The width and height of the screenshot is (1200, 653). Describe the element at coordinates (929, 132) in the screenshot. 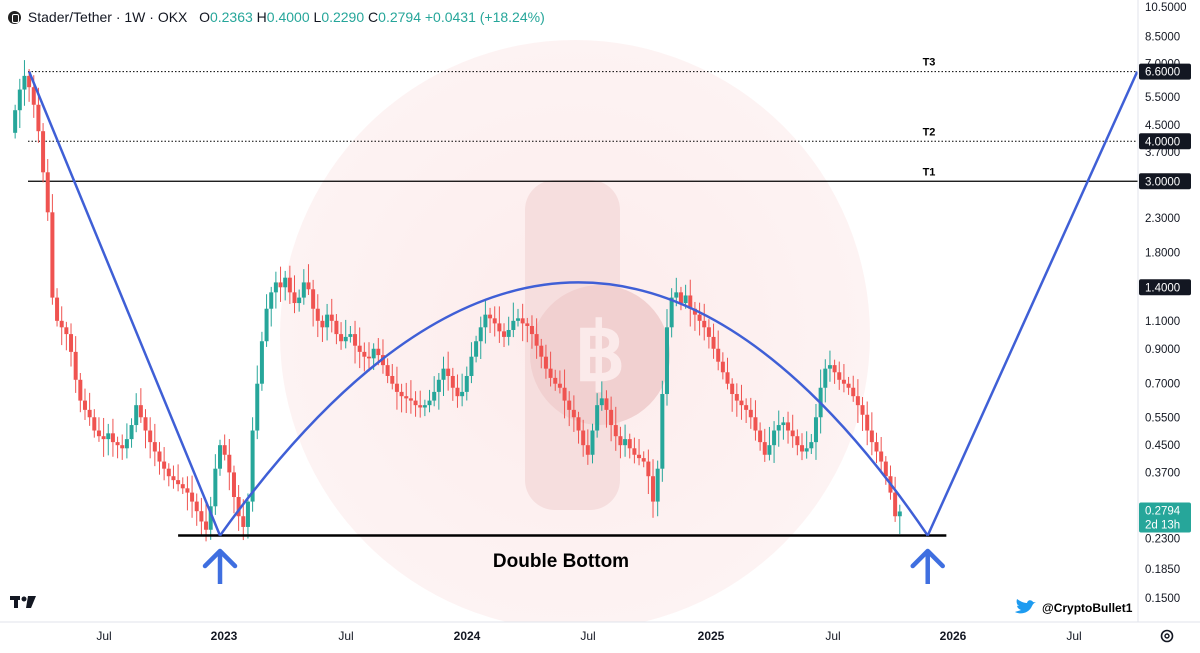

I see `level-label-t2: T2` at that location.